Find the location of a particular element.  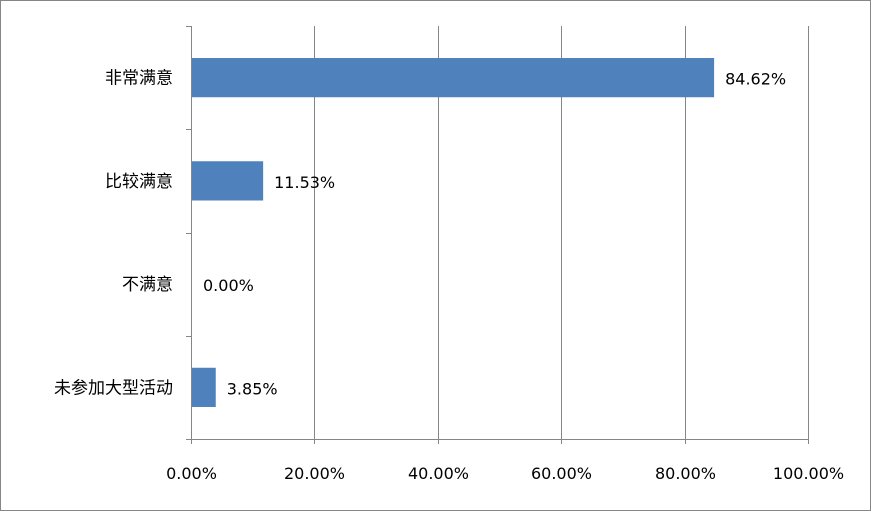

data-label: 0.00% is located at coordinates (228, 285).